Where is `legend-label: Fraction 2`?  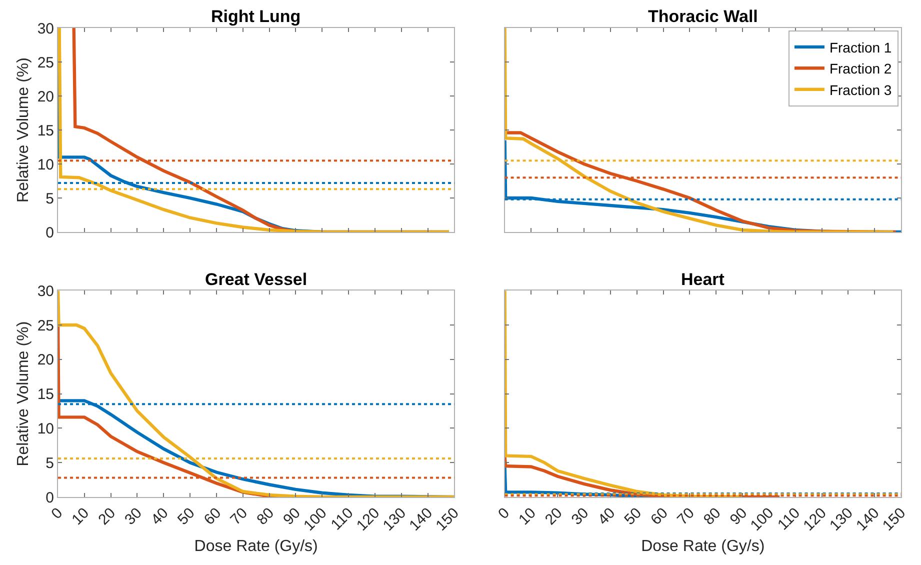
legend-label: Fraction 2 is located at coordinates (860, 68).